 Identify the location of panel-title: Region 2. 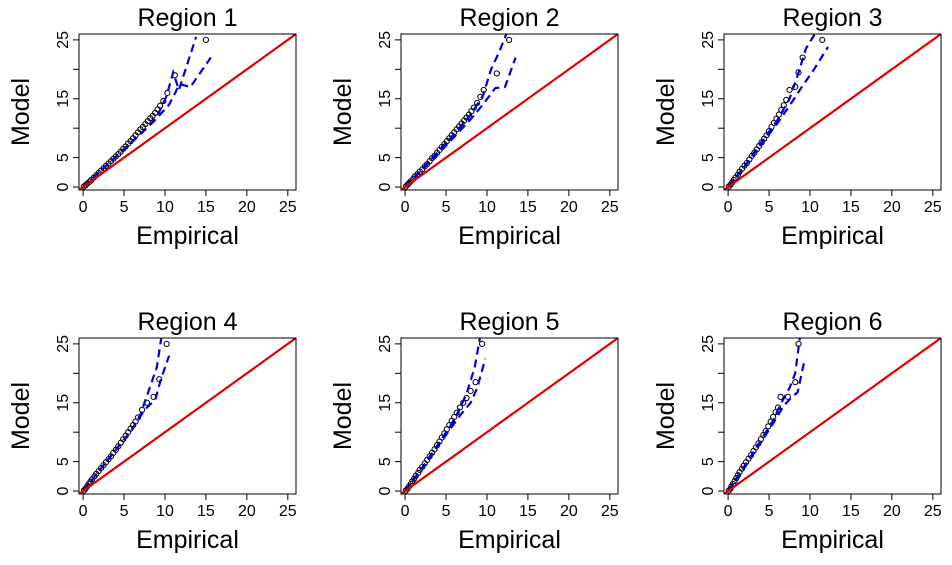
(509, 18).